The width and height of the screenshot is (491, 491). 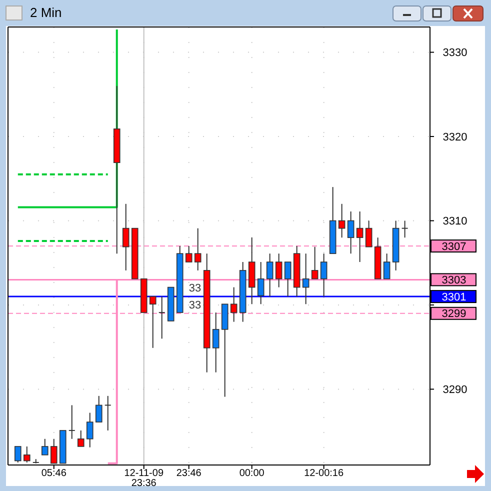 I want to click on x-tick-label: 12-11-09 23:36, so click(x=144, y=478).